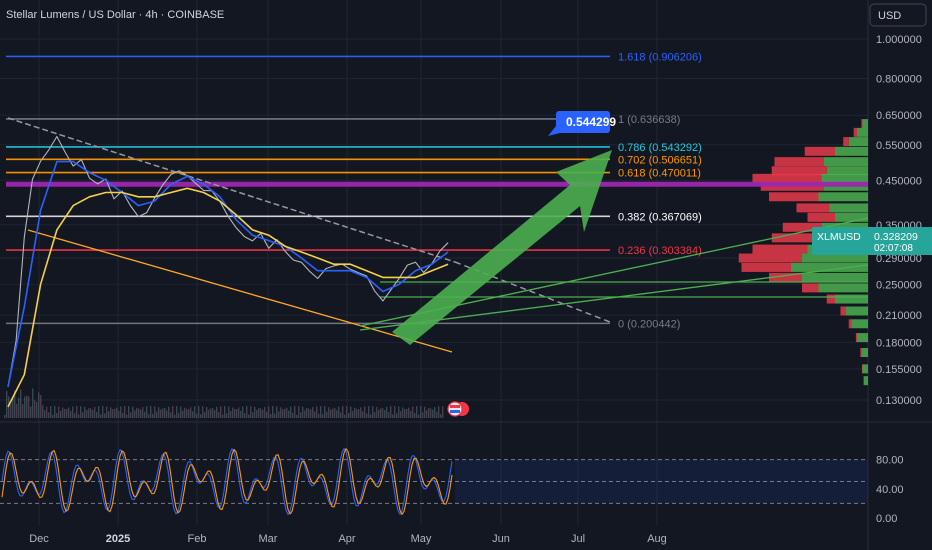 The width and height of the screenshot is (932, 550). Describe the element at coordinates (657, 539) in the screenshot. I see `time-tick-label: Aug` at that location.